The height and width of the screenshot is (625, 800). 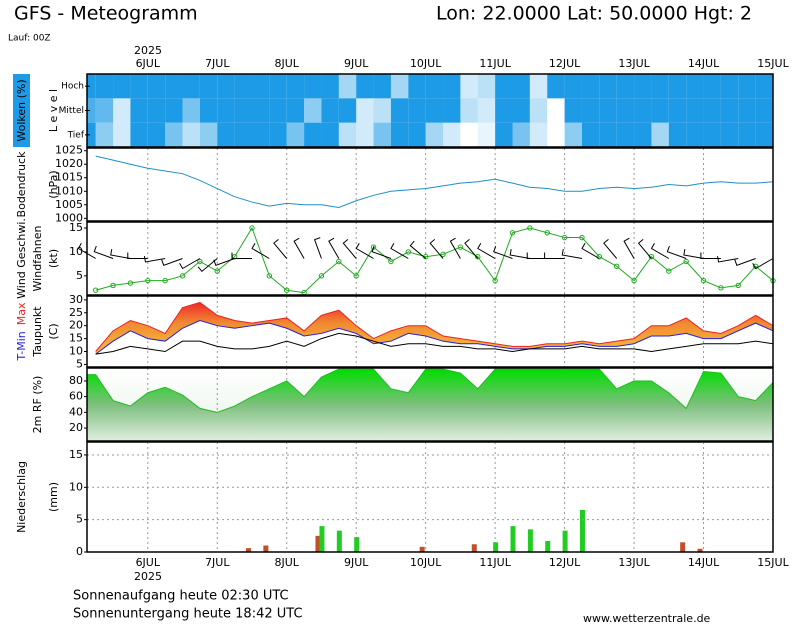 I want to click on y-tick-label: 25, so click(x=76, y=312).